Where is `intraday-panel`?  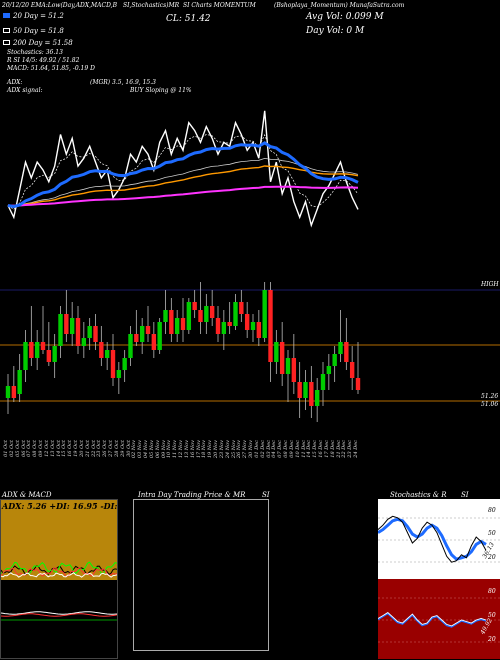 intraday-panel is located at coordinates (201, 575).